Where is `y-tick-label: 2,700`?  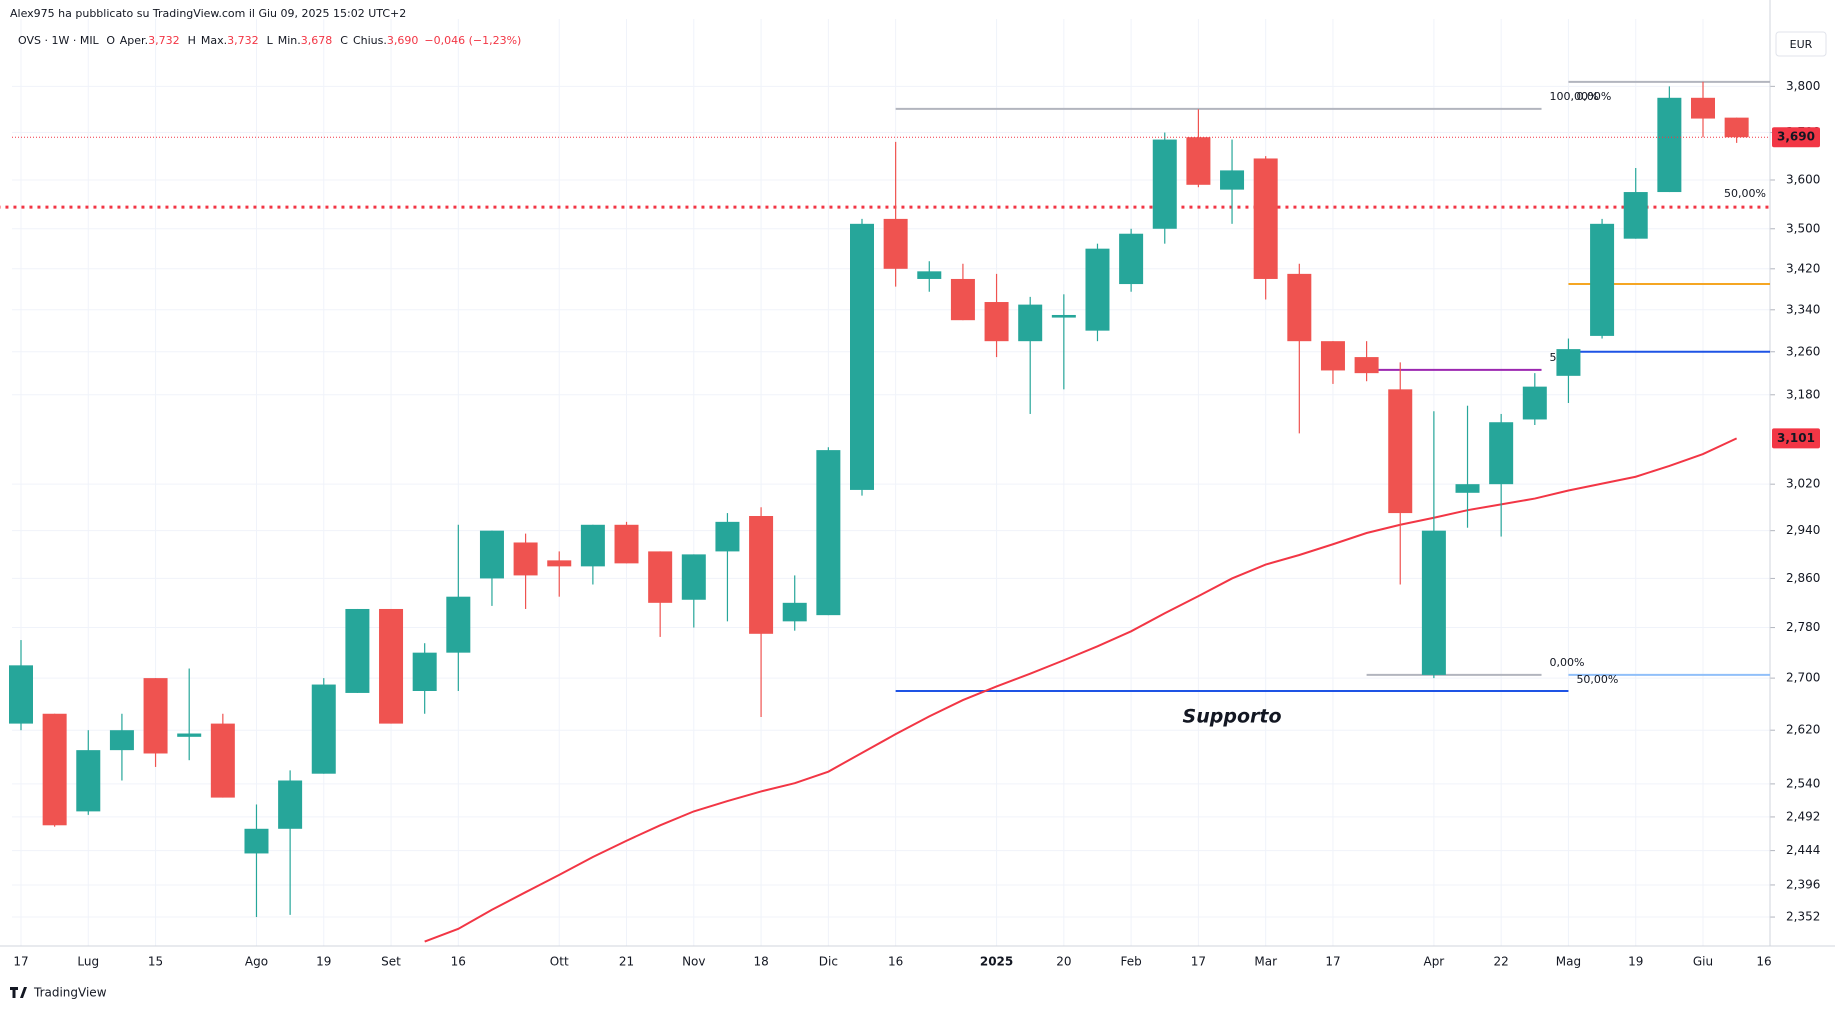 y-tick-label: 2,700 is located at coordinates (1803, 678).